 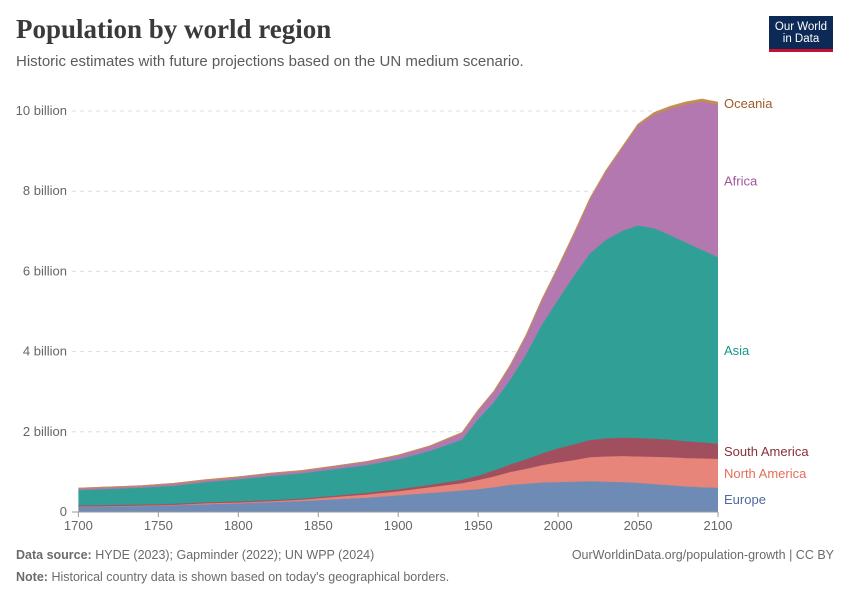 What do you see at coordinates (801, 39) in the screenshot?
I see `logo-line-2: in Data` at bounding box center [801, 39].